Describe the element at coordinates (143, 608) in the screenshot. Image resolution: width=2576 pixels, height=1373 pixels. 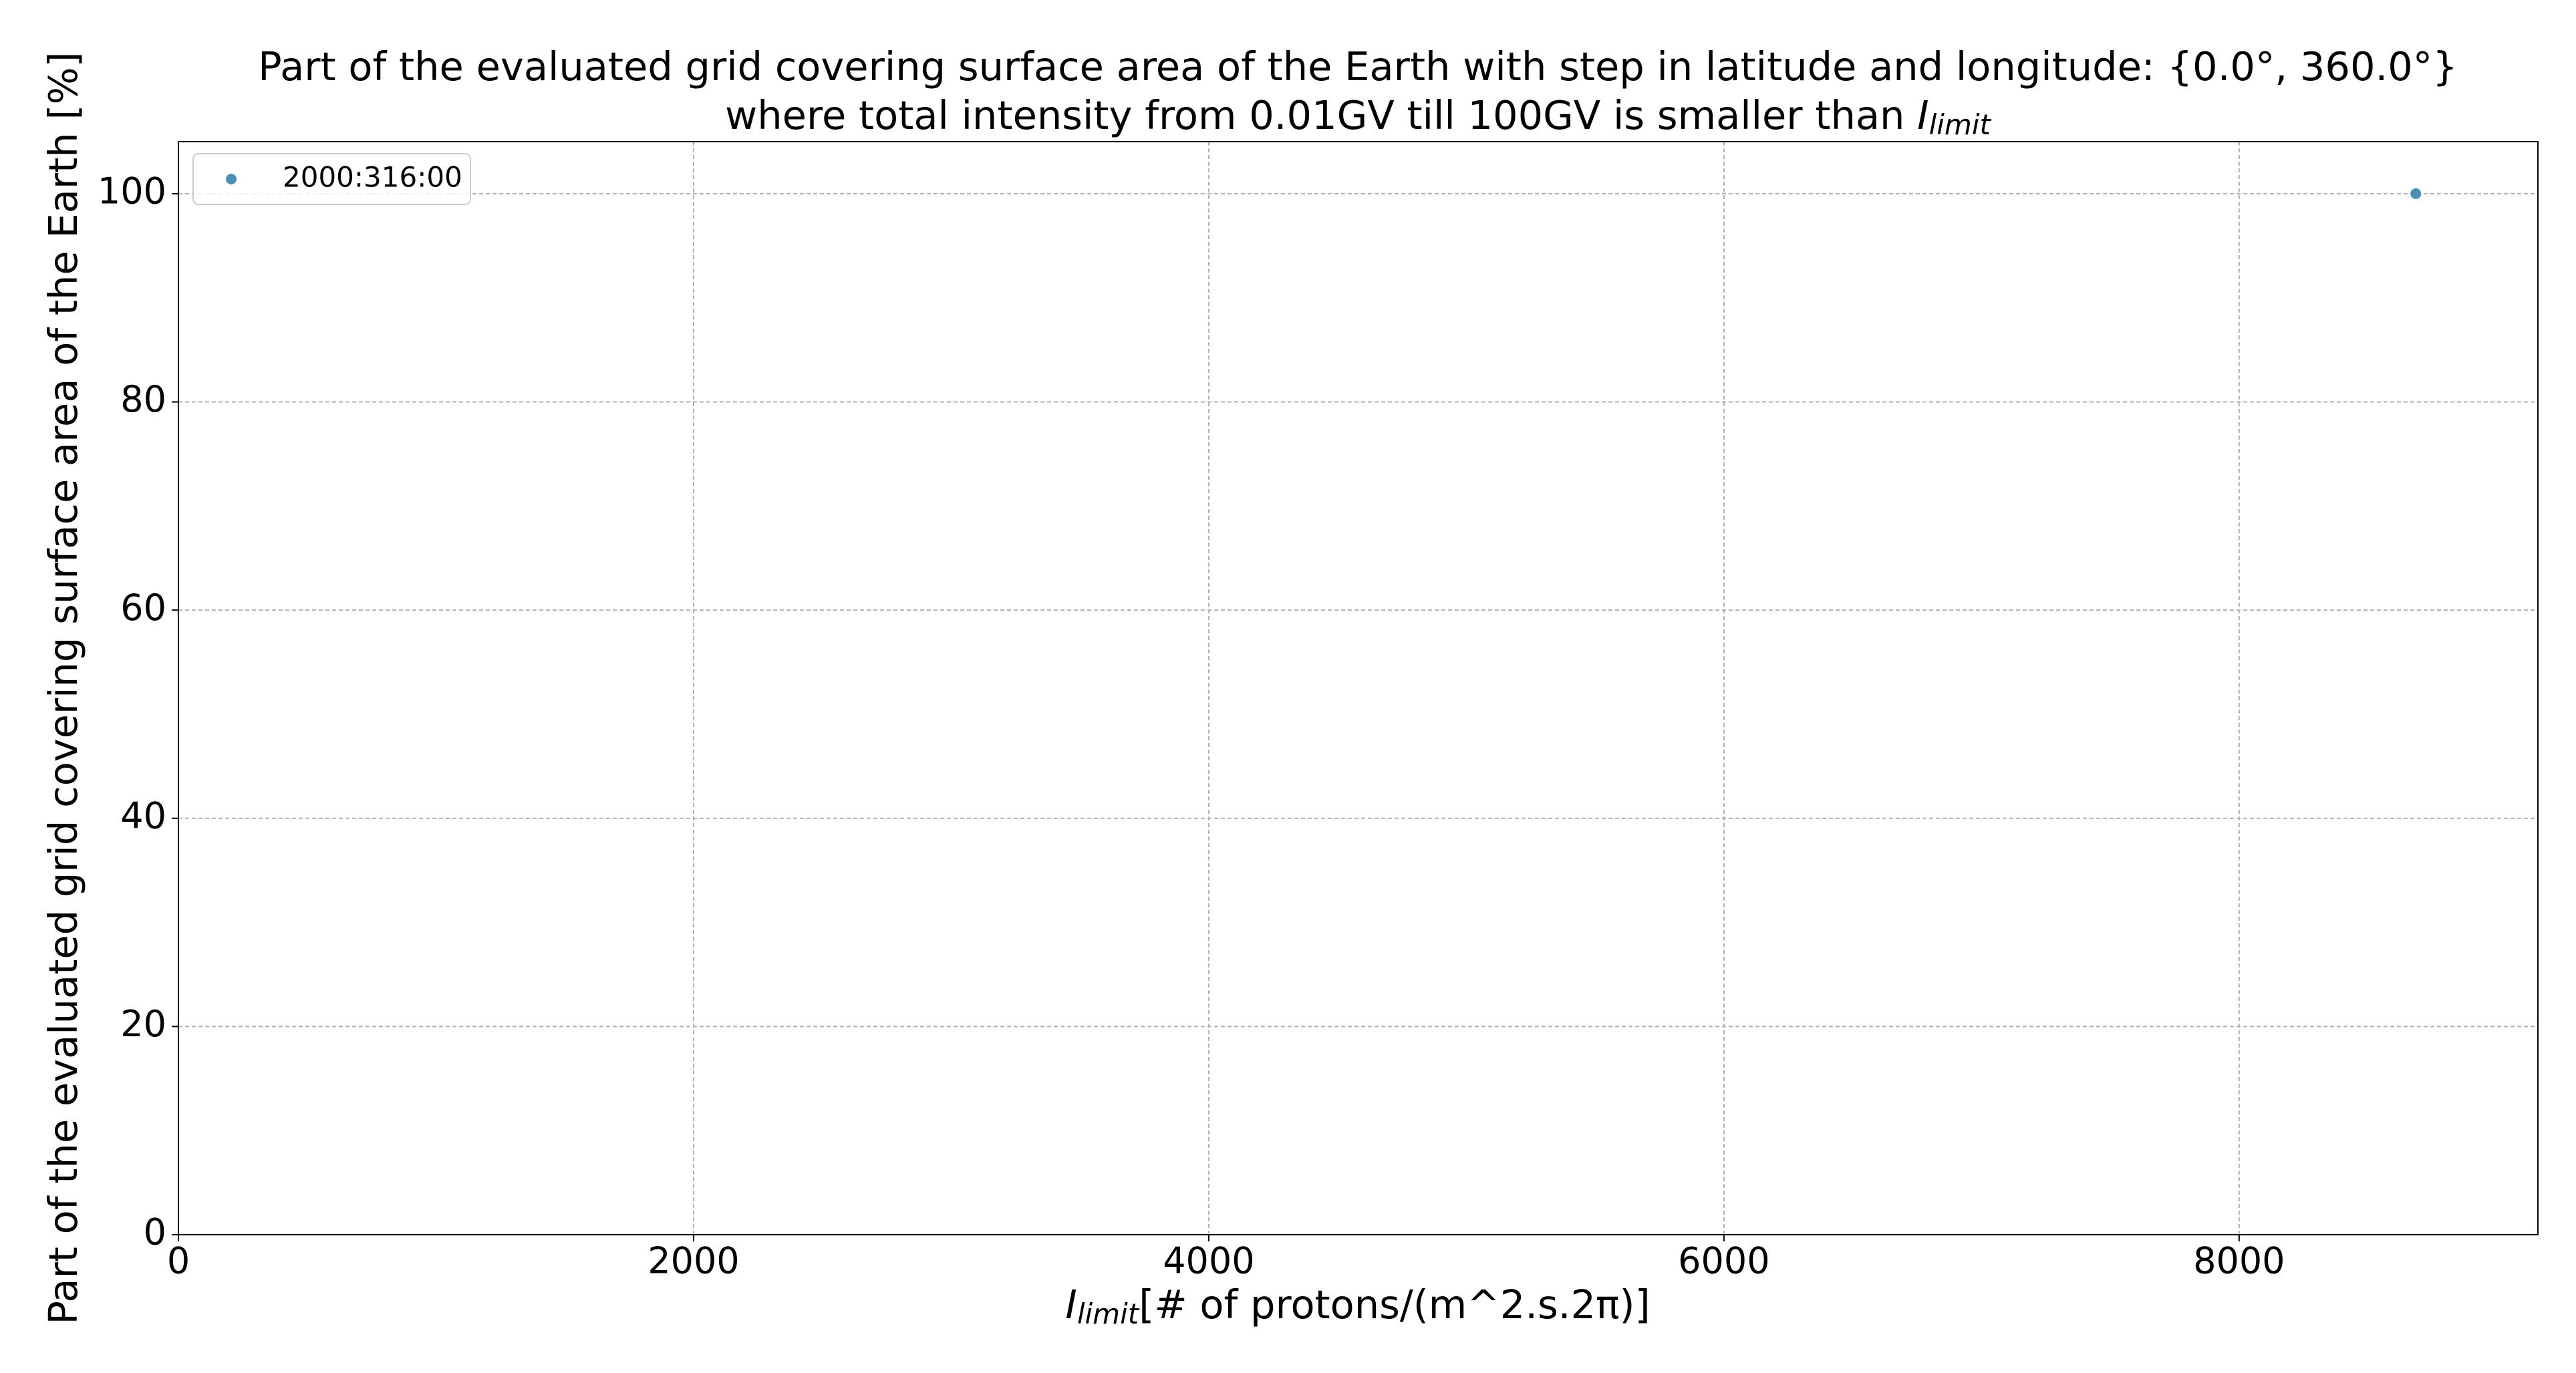
I see `y-tick-label: 60` at that location.